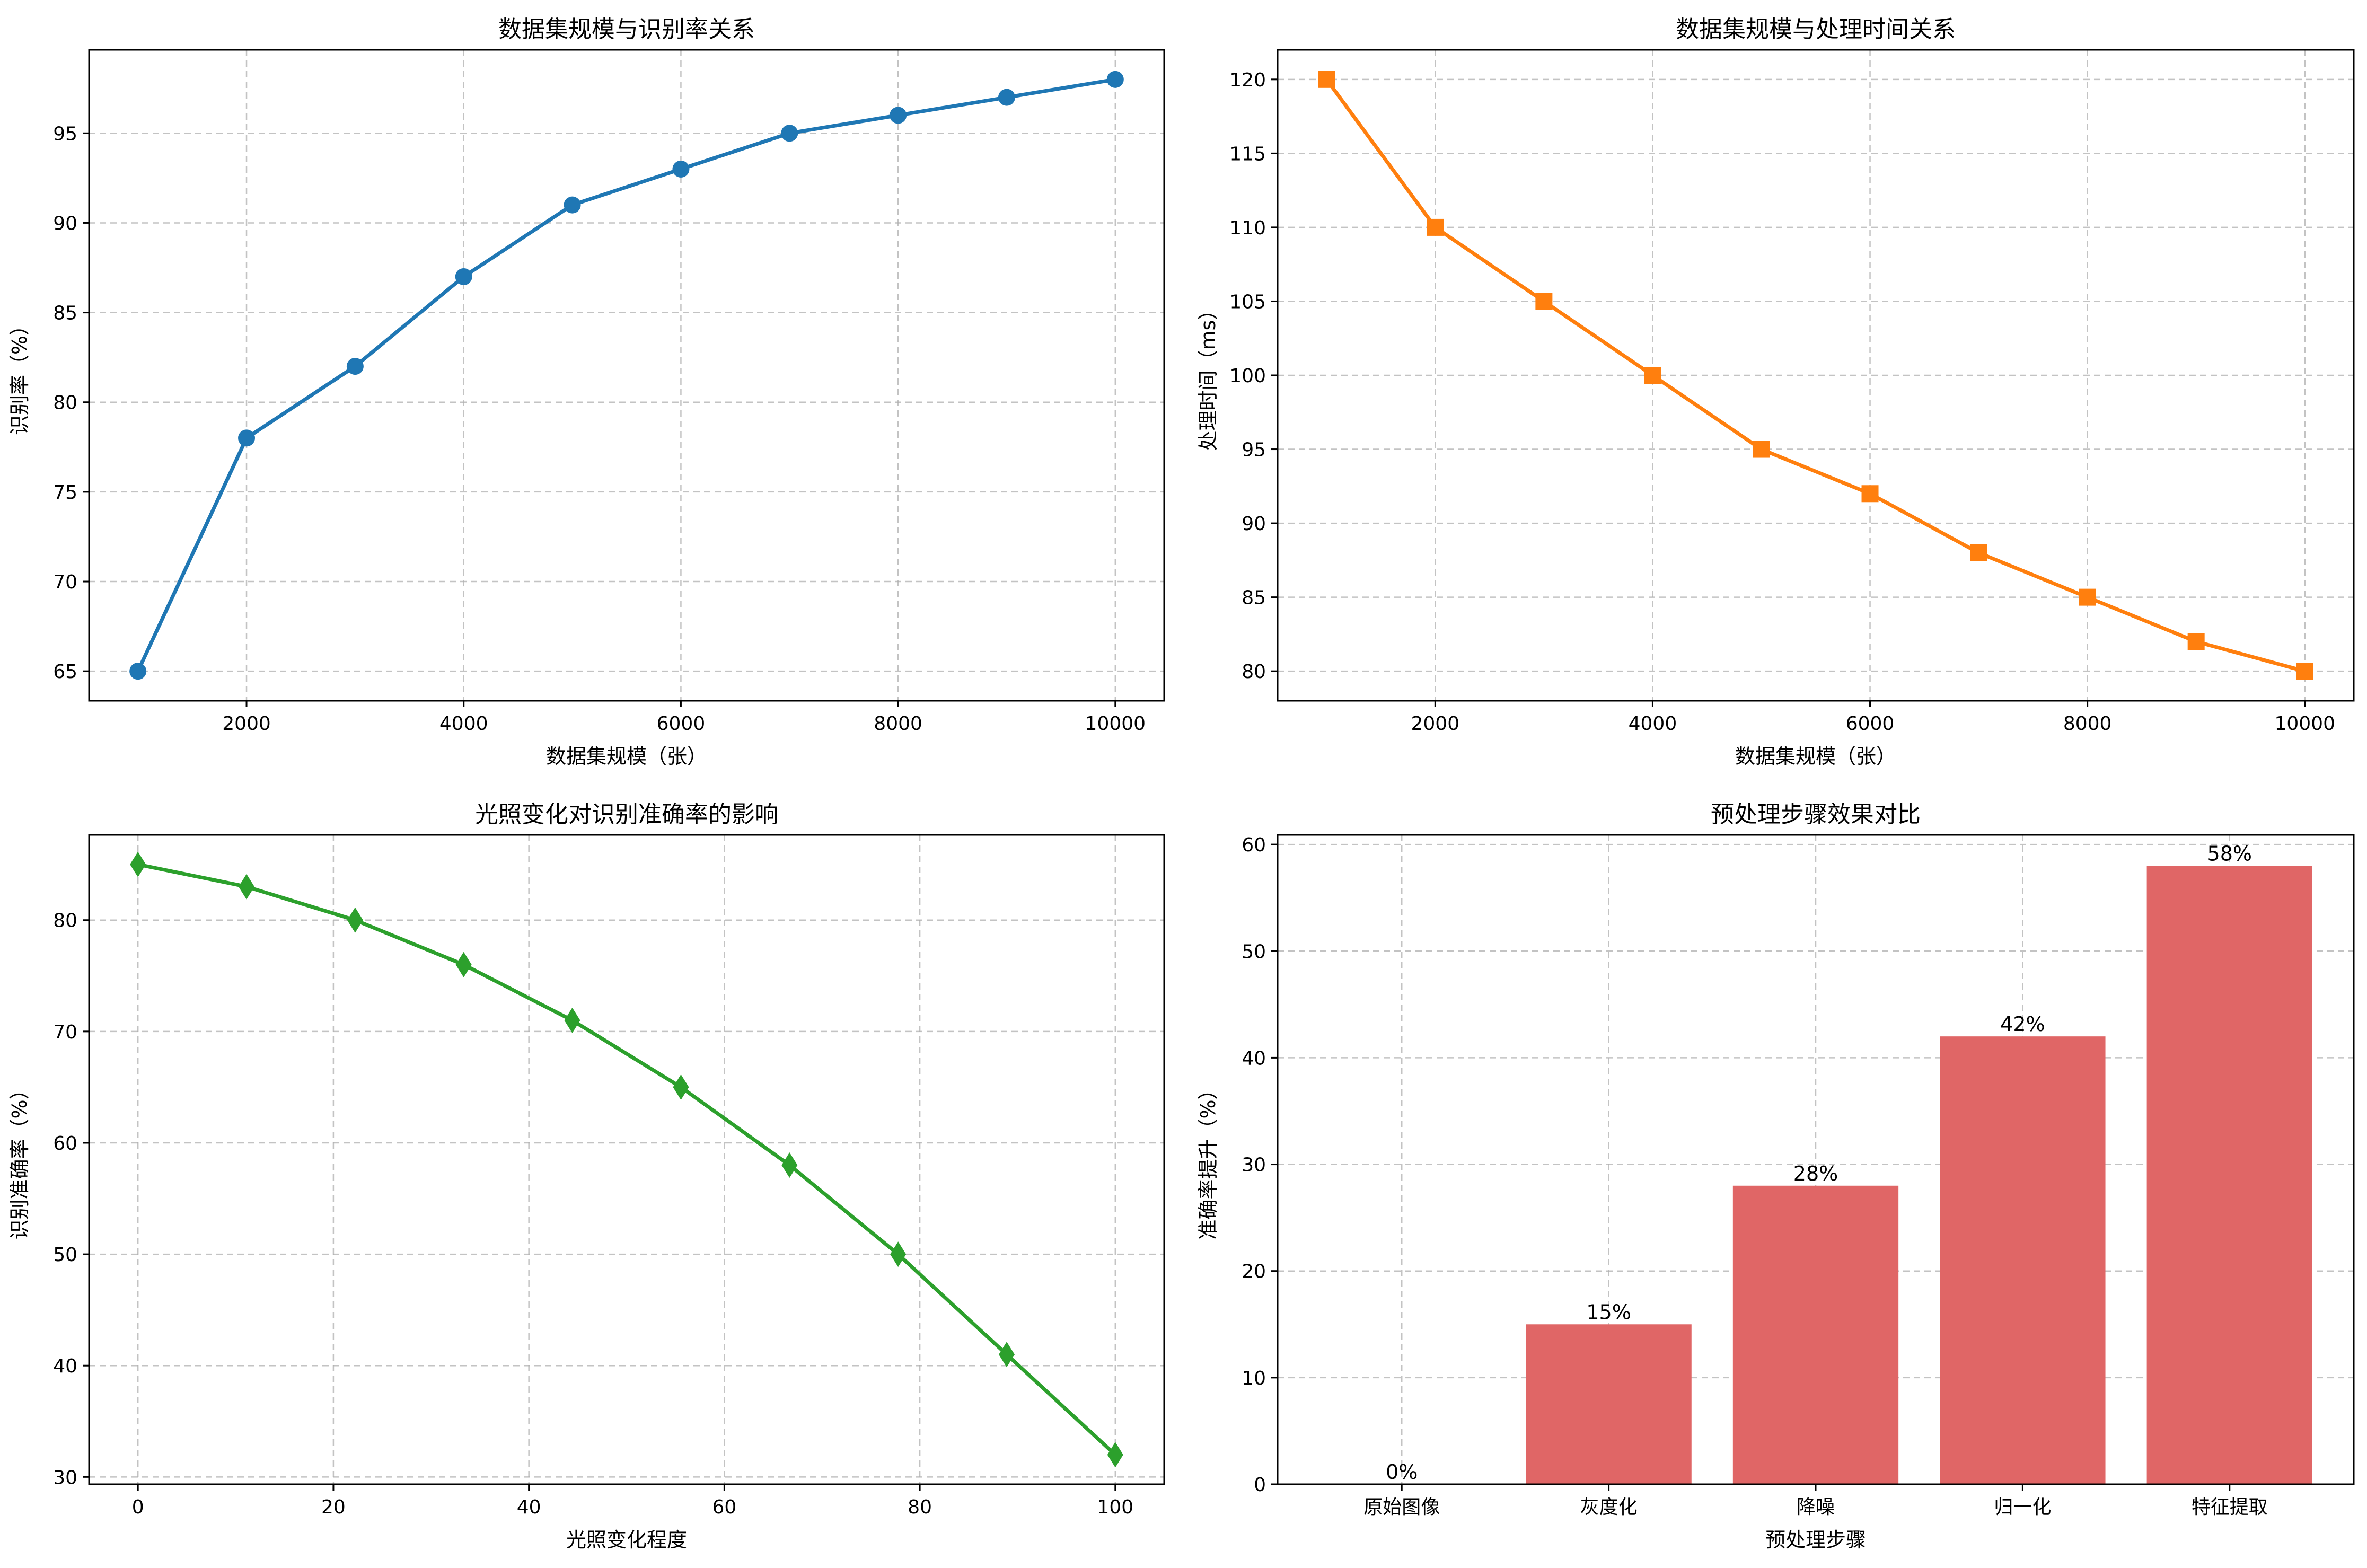  What do you see at coordinates (20, 1159) in the screenshot?
I see `y-axis-label: 识别准确率（%）` at bounding box center [20, 1159].